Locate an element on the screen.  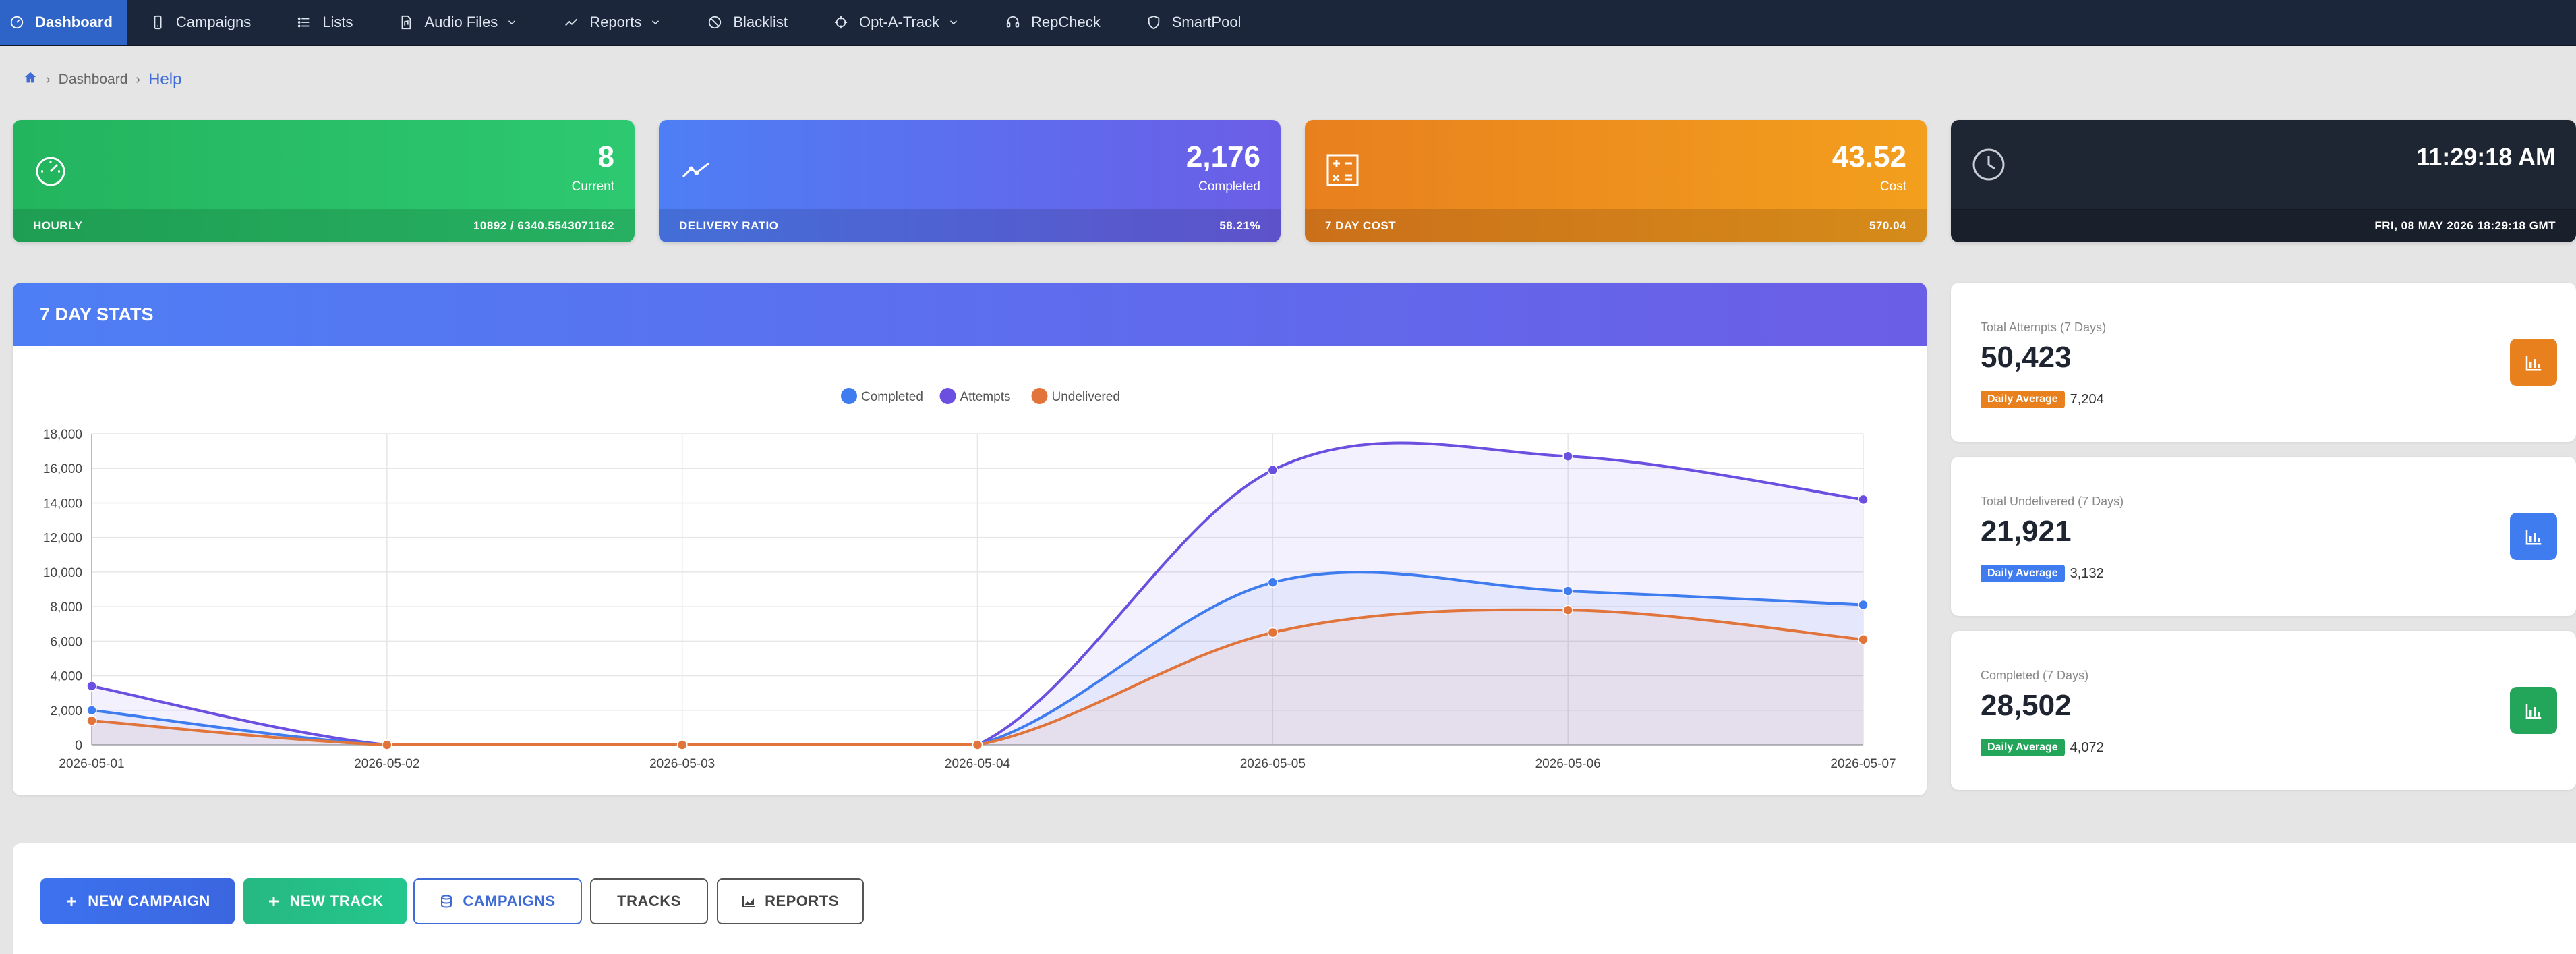
nav-campaigns: Campaigns is located at coordinates (200, 22).